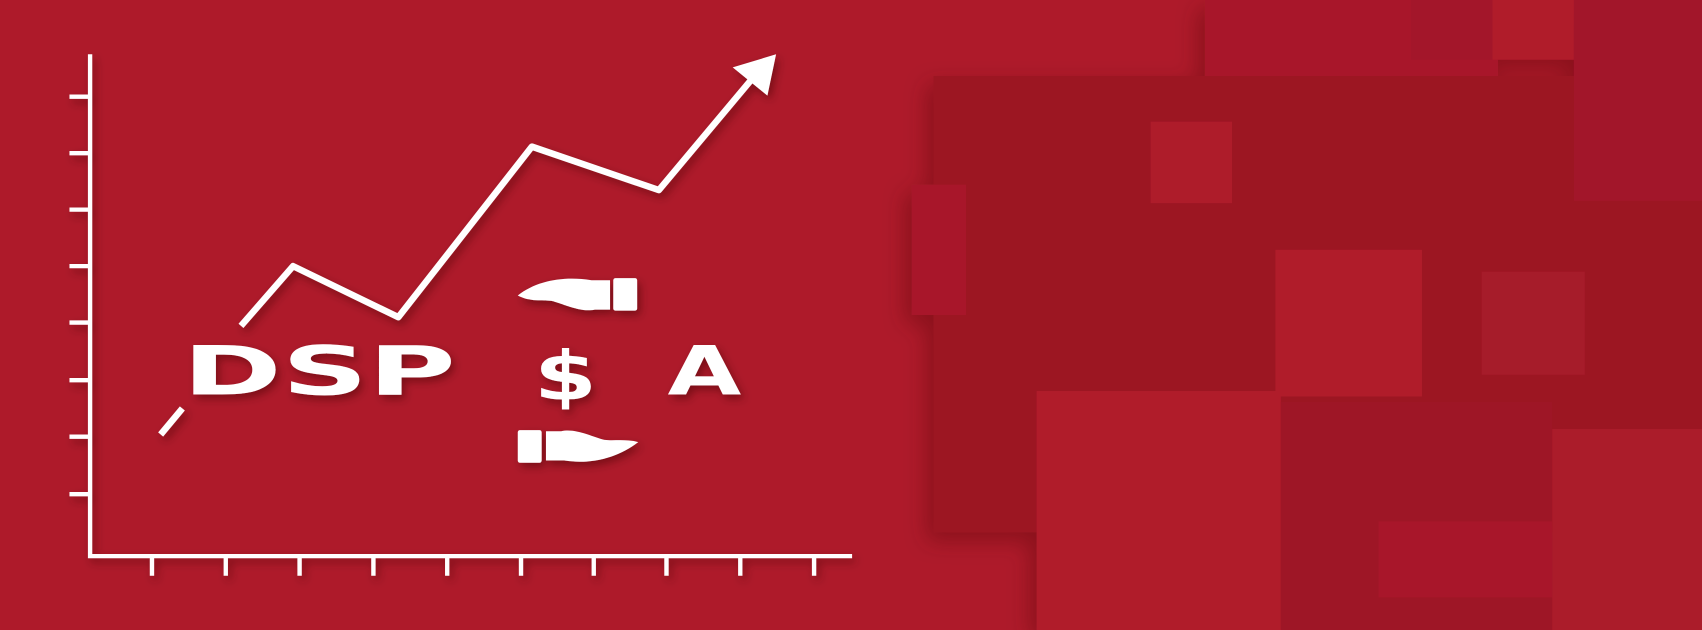  I want to click on y-ticks, so click(80, 295).